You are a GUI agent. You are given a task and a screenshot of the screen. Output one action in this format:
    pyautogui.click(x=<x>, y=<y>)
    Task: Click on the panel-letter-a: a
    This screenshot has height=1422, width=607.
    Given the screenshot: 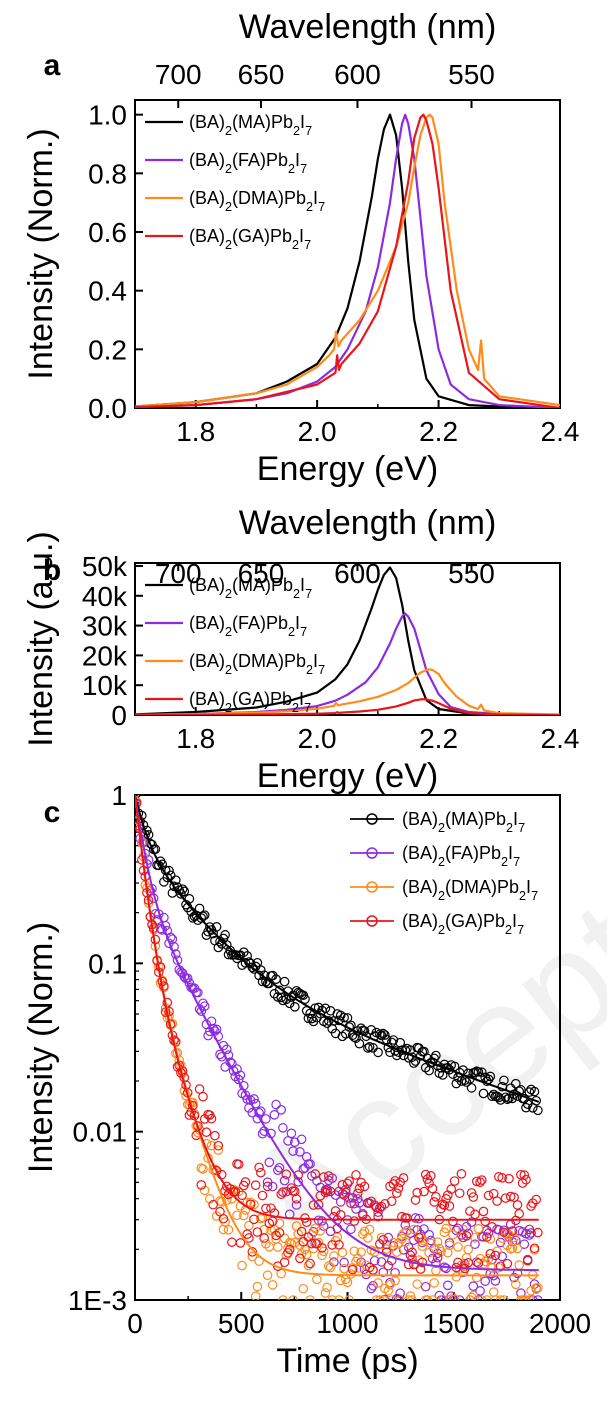 What is the action you would take?
    pyautogui.click(x=52, y=65)
    